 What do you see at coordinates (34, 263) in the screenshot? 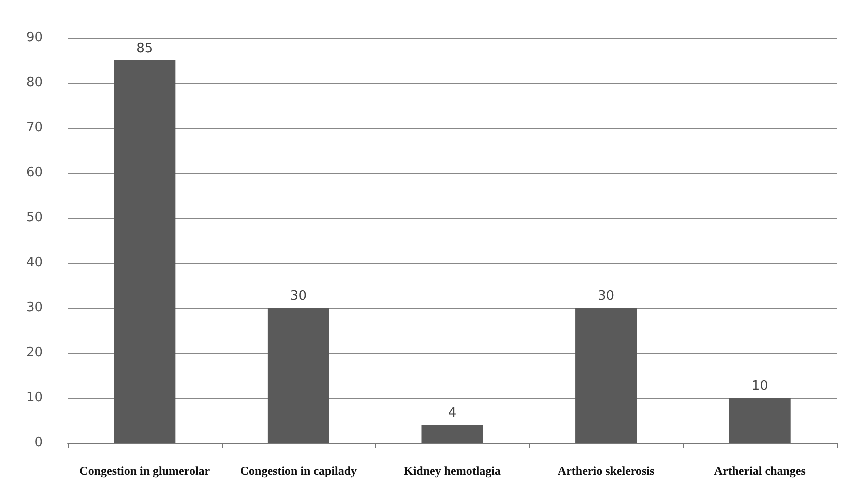
I see `y-tick-label: 40` at bounding box center [34, 263].